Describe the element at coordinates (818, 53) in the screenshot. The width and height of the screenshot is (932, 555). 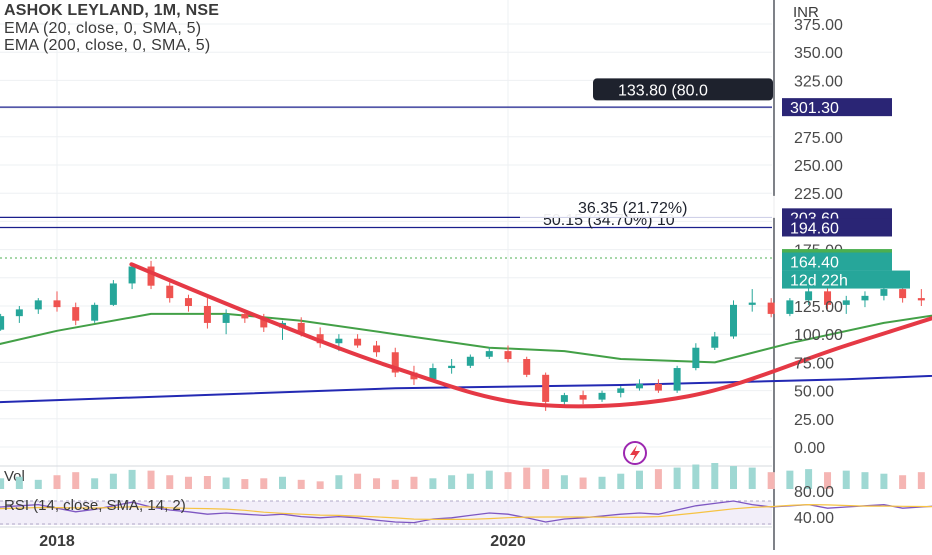
I see `price-tick: 350.00` at that location.